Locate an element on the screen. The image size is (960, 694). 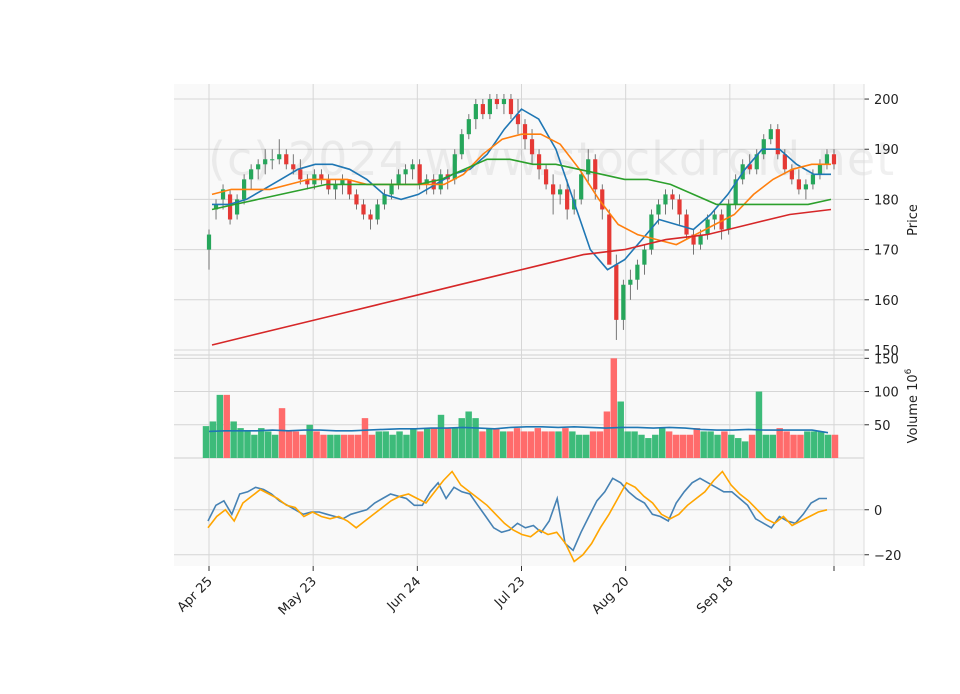
volume-axis-label-exponent: 6 is located at coordinates (909, 371).